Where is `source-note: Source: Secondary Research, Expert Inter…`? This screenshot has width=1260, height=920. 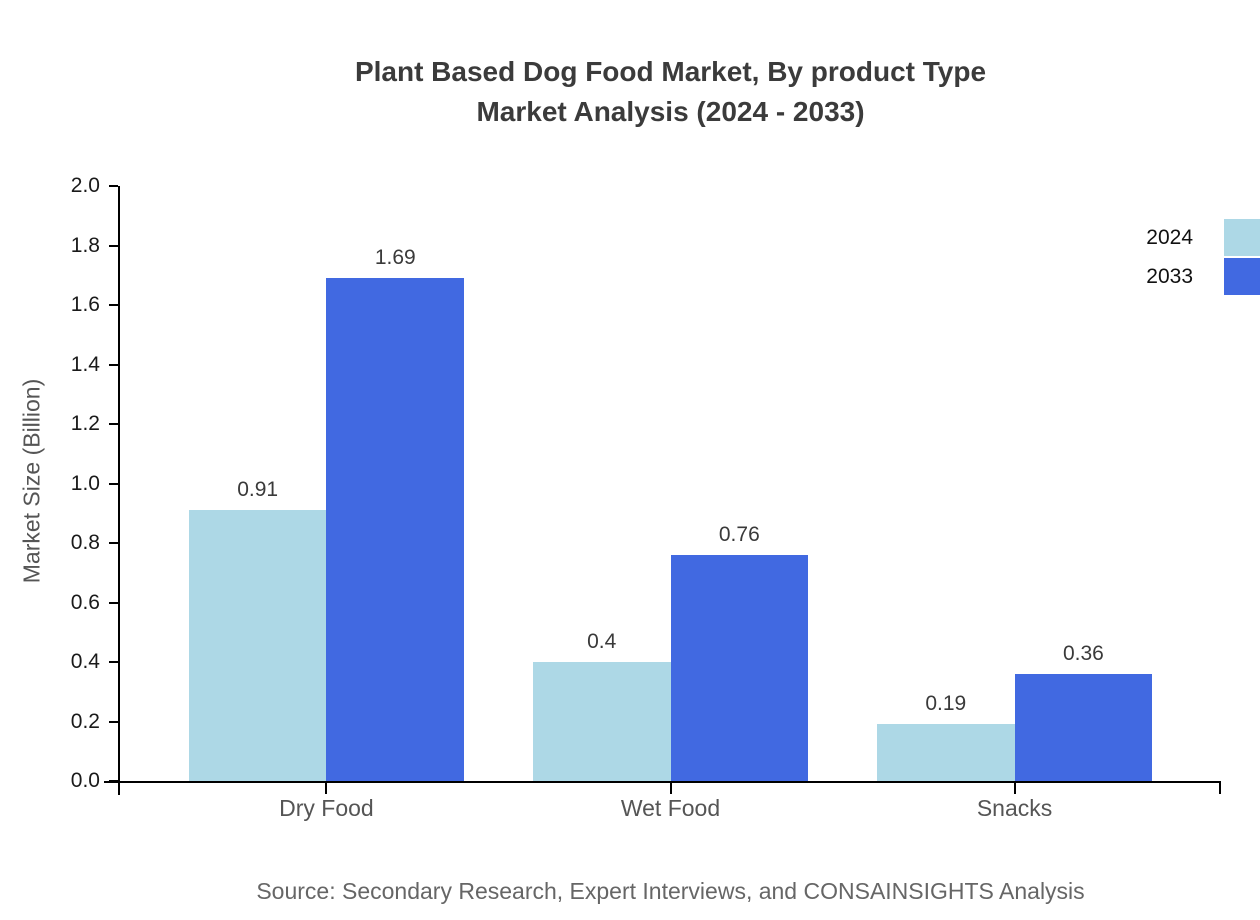 source-note: Source: Secondary Research, Expert Inter… is located at coordinates (670, 891).